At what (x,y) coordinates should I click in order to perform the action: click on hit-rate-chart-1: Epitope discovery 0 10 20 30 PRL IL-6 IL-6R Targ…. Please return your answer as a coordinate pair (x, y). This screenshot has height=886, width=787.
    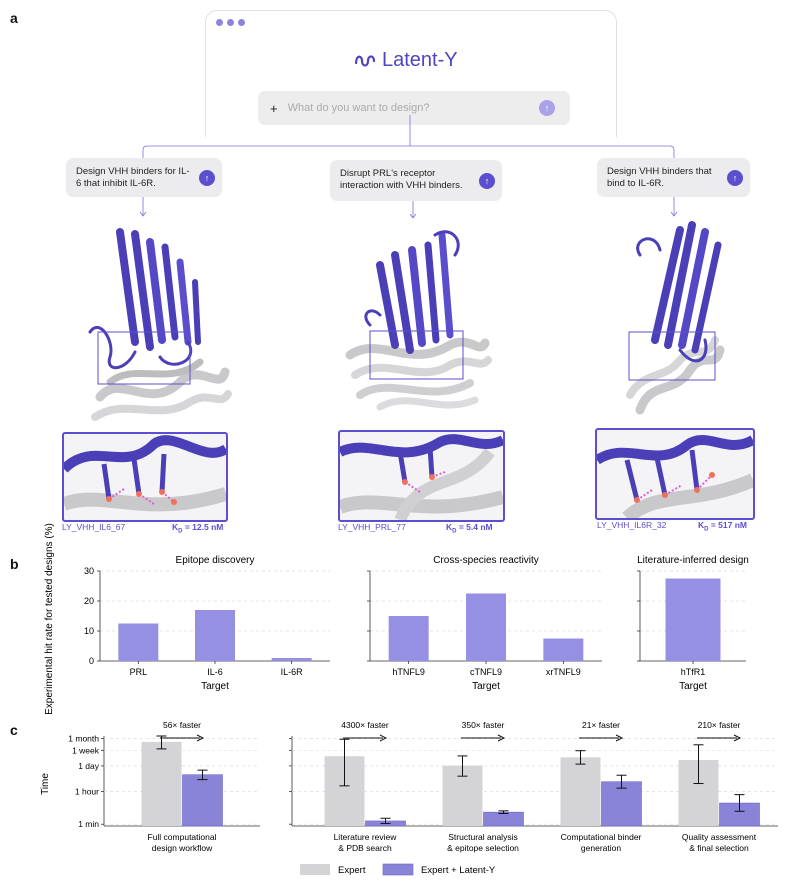
    Looking at the image, I should click on (207, 623).